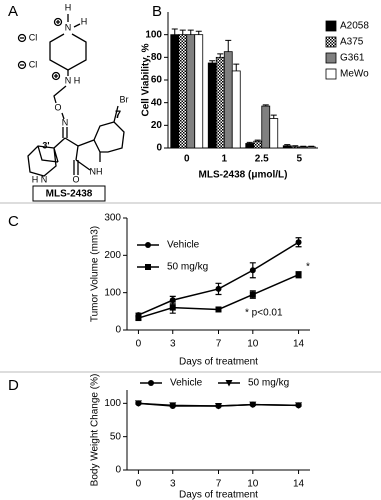  I want to click on compound-name: MLS-2438, so click(69, 194).